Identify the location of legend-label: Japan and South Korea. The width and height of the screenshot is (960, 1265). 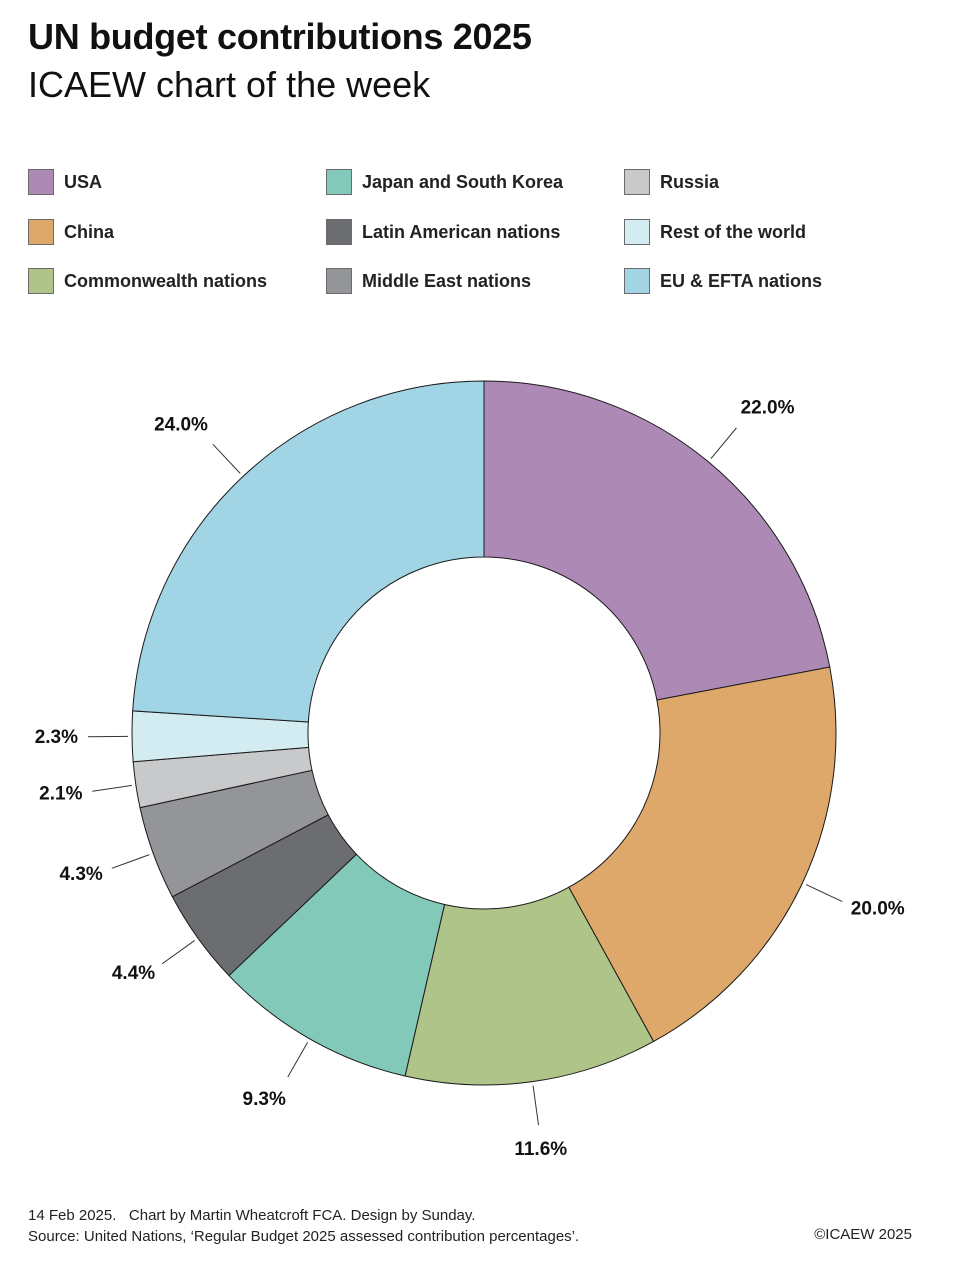
(463, 181).